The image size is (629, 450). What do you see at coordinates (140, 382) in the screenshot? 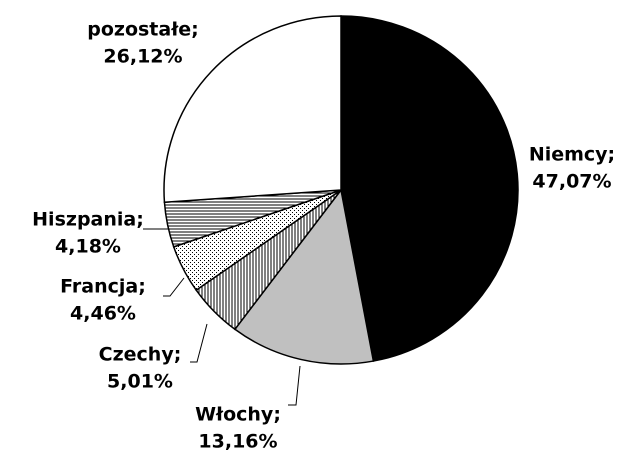
I see `slice-value-label: 5,01%` at bounding box center [140, 382].